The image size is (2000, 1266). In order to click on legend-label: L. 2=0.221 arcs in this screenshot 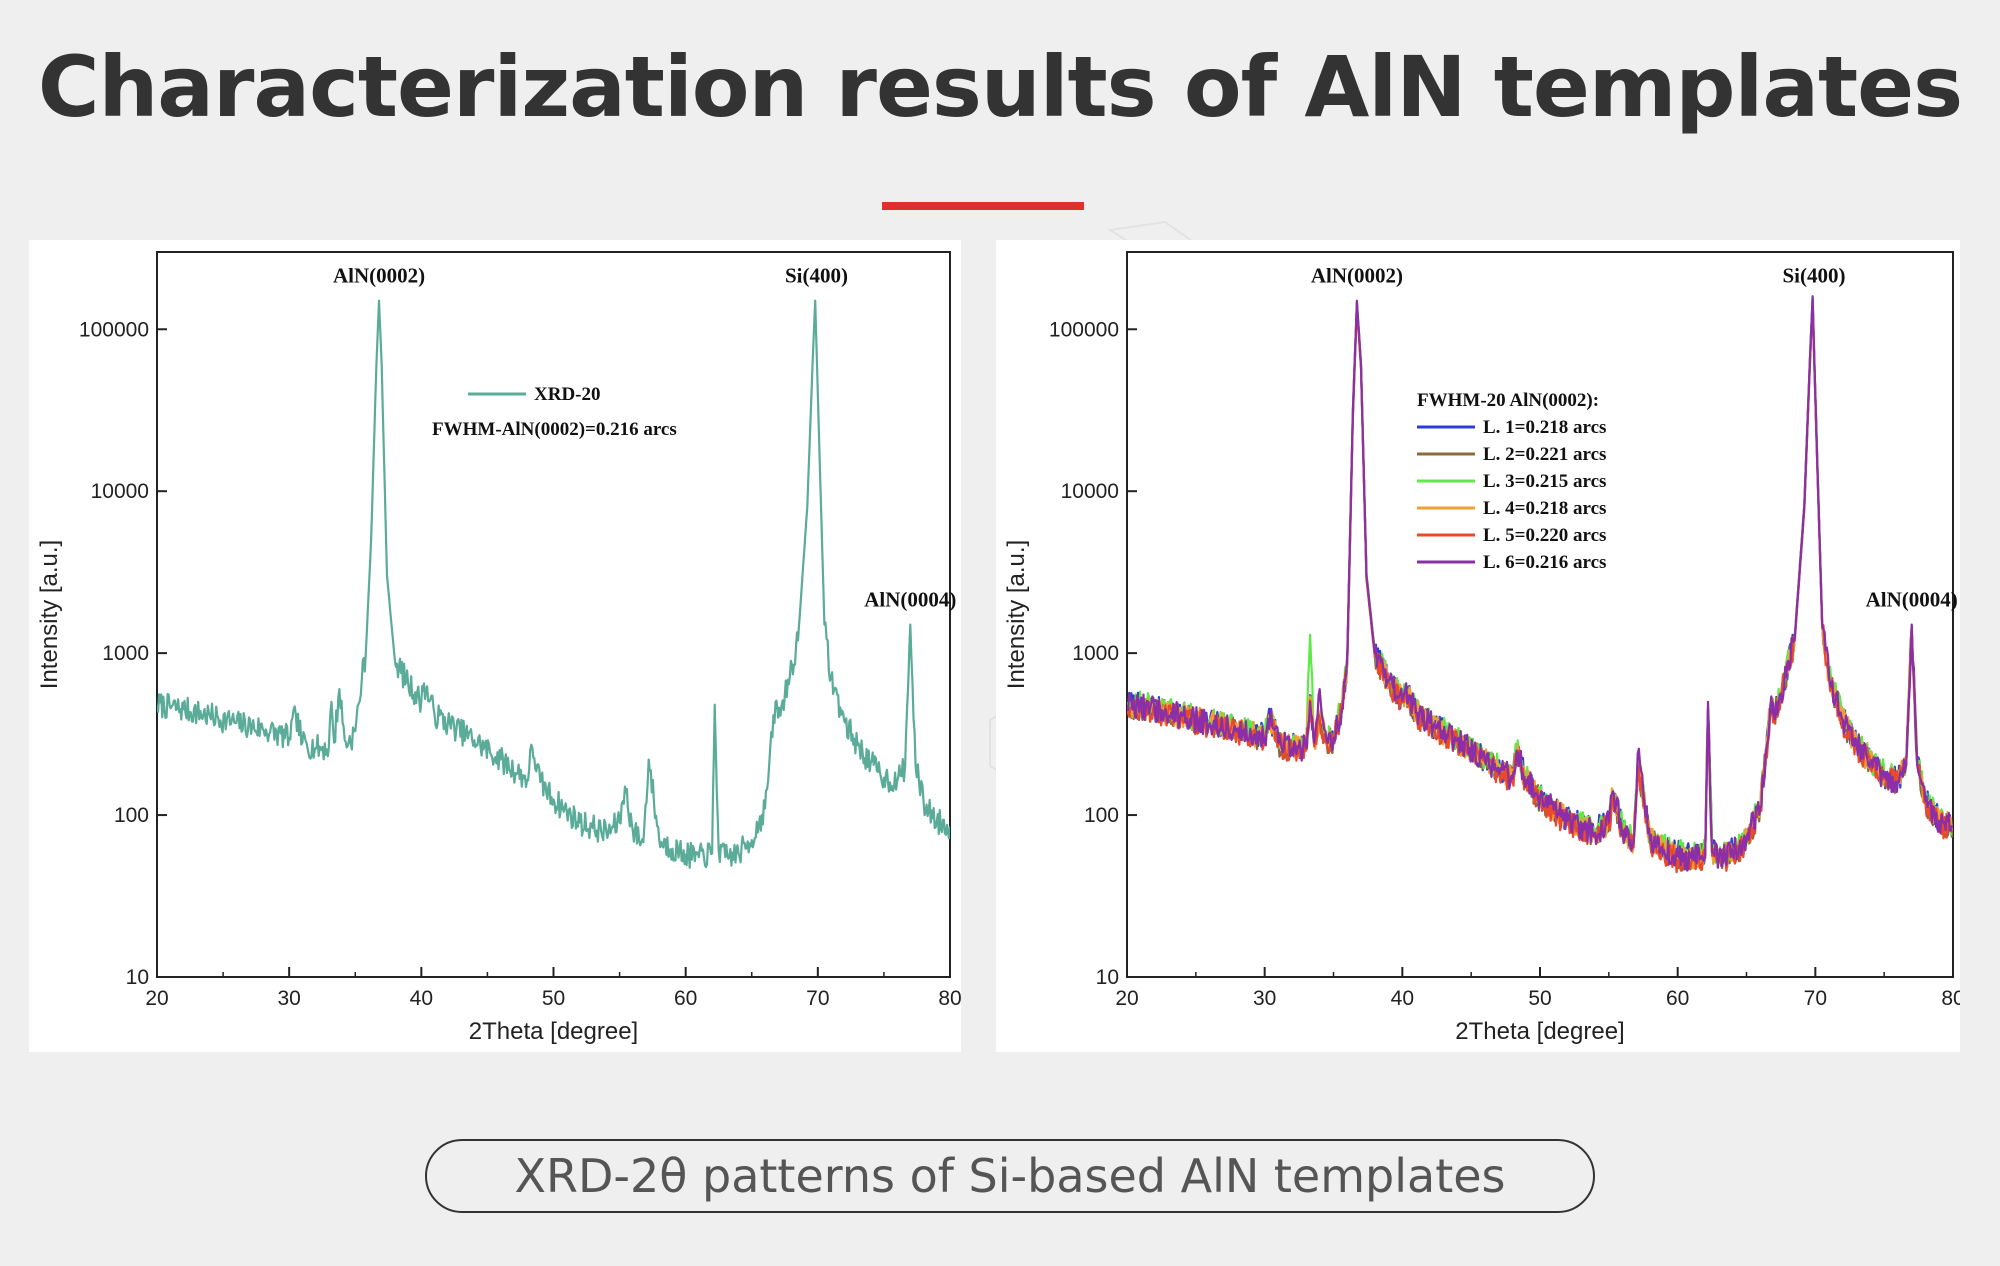, I will do `click(1544, 454)`.